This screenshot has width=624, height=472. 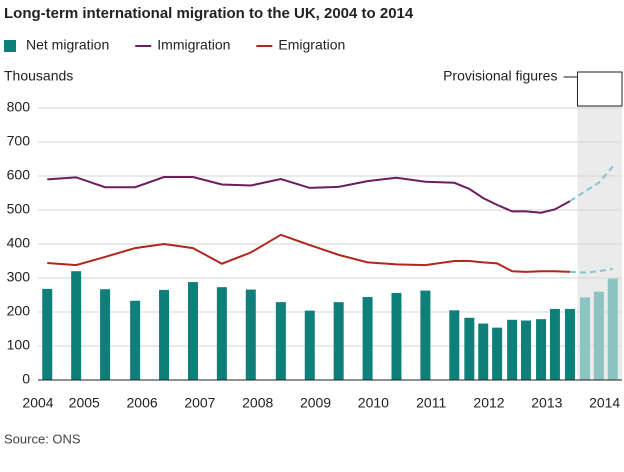 I want to click on y-tick-label: 800, so click(x=19, y=107).